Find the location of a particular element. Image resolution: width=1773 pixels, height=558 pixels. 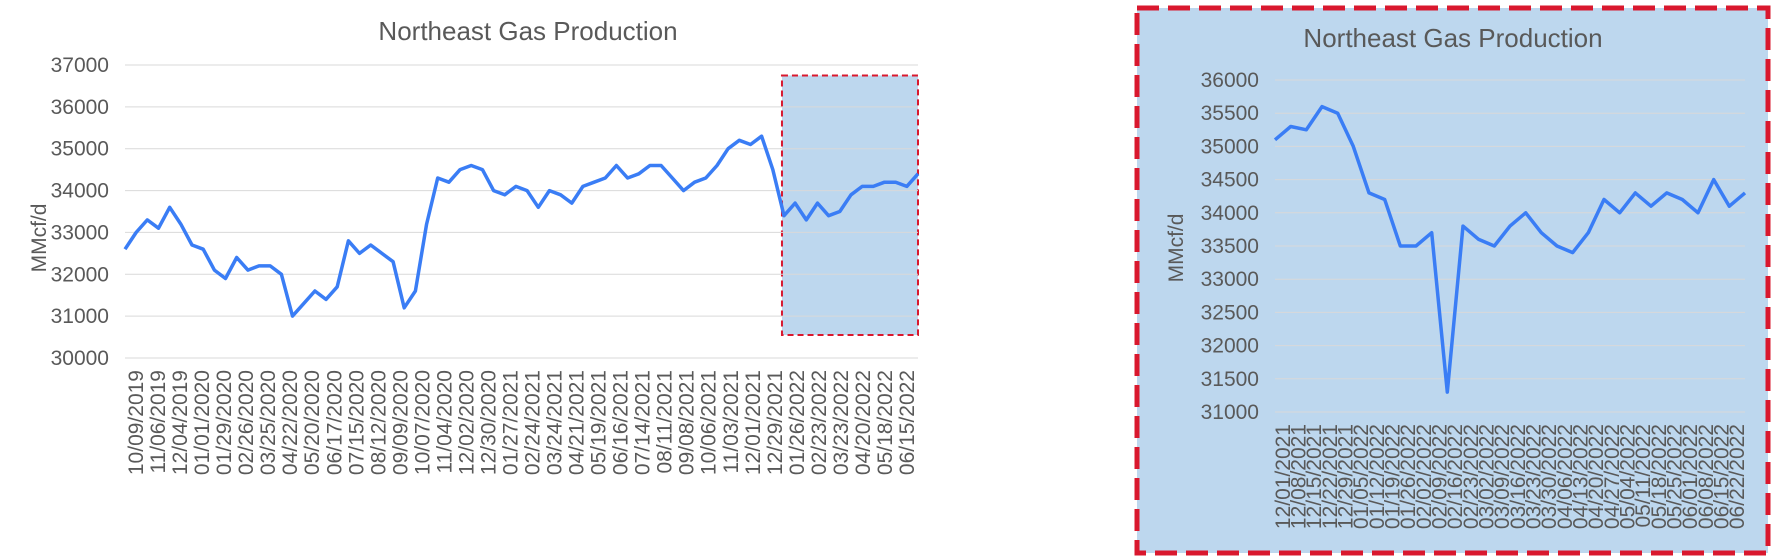

x-tick-label: 04/21/2021 is located at coordinates (577, 422).